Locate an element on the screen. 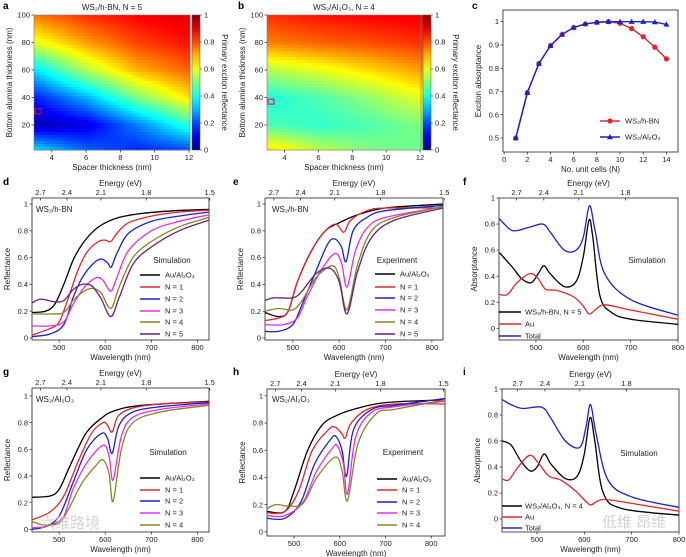 The height and width of the screenshot is (557, 686). y-tick-label: 100 is located at coordinates (23, 15).